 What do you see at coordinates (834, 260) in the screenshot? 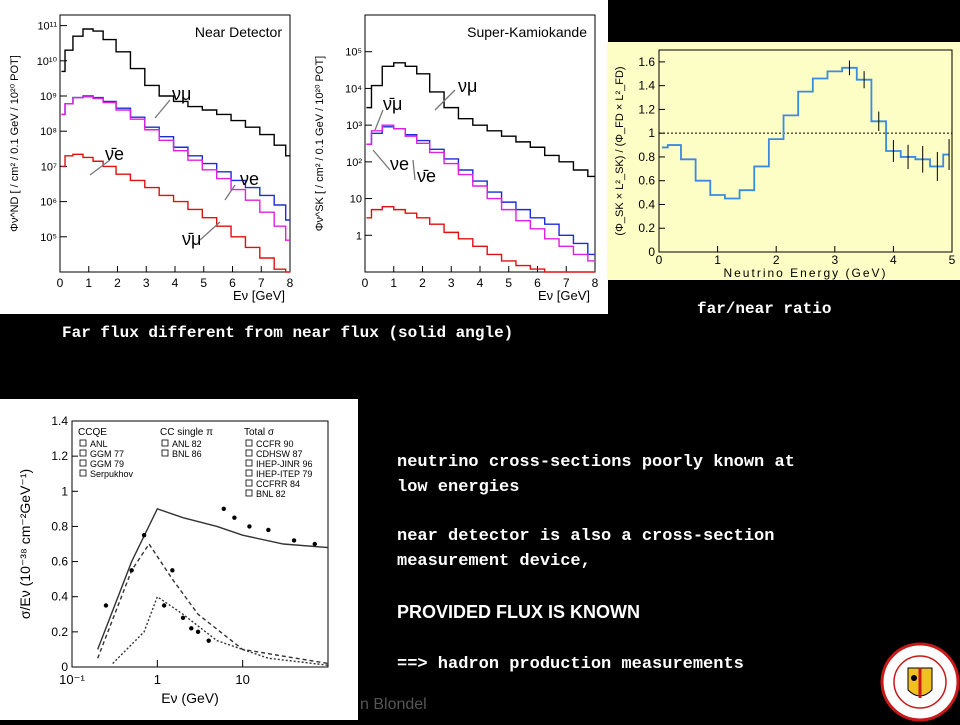
I see `ratio-xtick-label-3: 3` at bounding box center [834, 260].